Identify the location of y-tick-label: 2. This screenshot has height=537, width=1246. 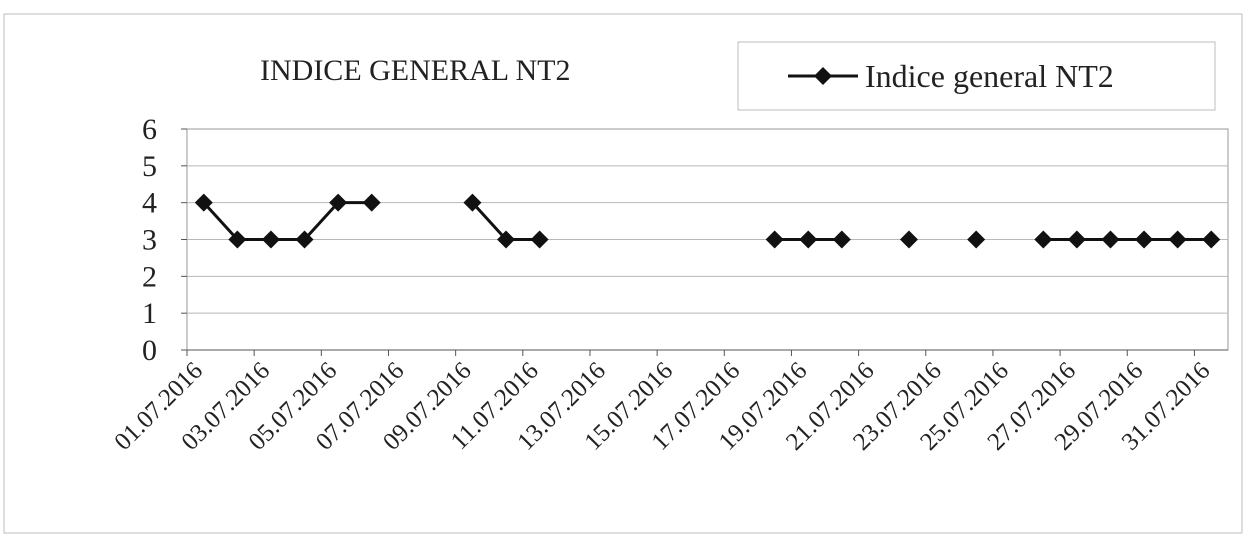
(149, 276).